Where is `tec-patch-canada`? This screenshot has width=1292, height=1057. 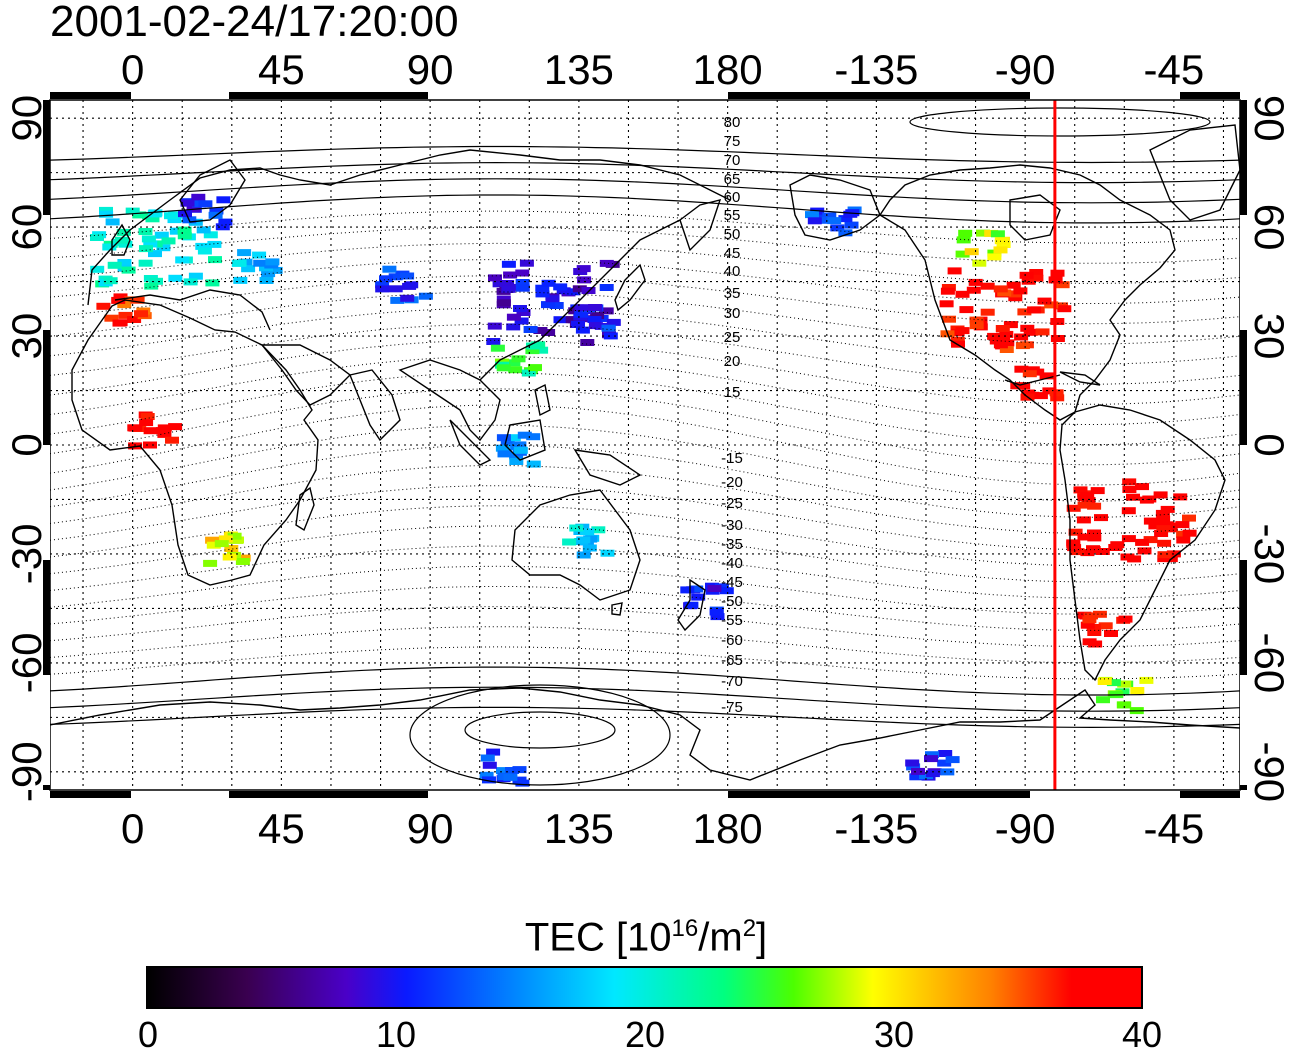
tec-patch-canada is located at coordinates (983, 248).